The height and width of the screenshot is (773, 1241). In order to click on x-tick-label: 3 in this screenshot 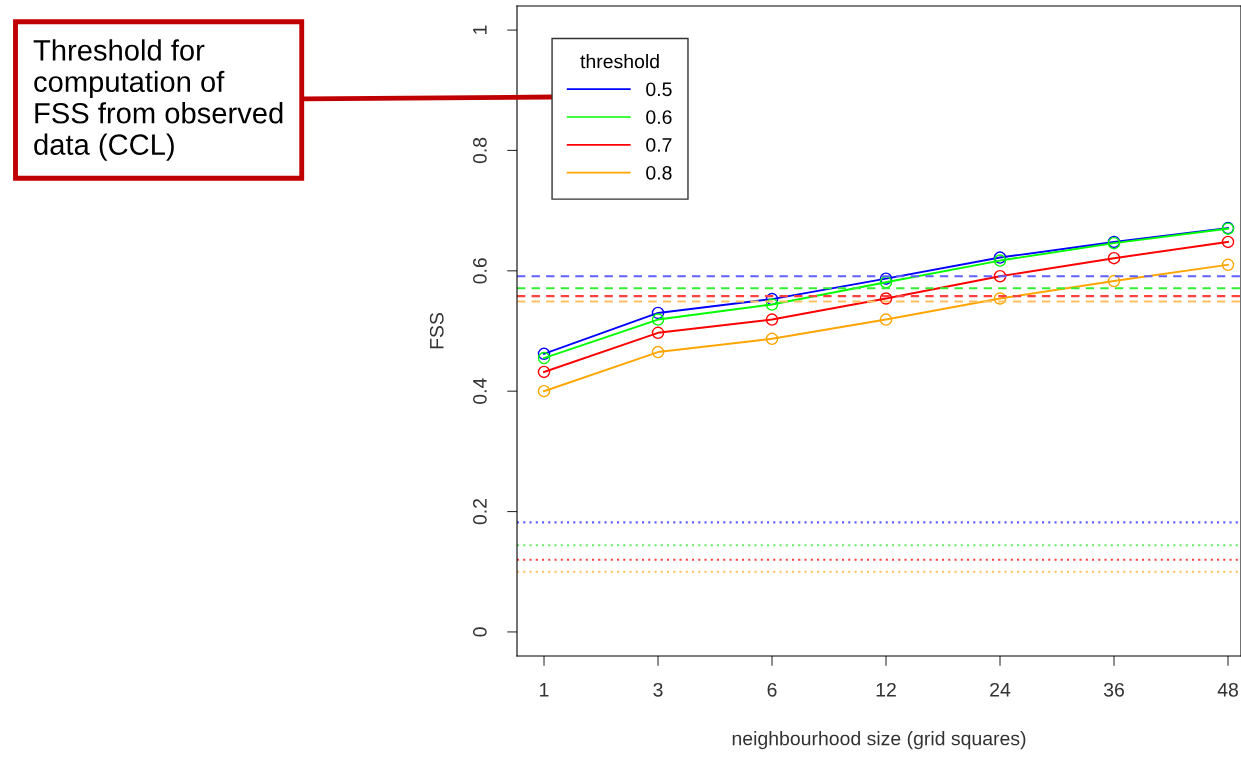, I will do `click(658, 689)`.